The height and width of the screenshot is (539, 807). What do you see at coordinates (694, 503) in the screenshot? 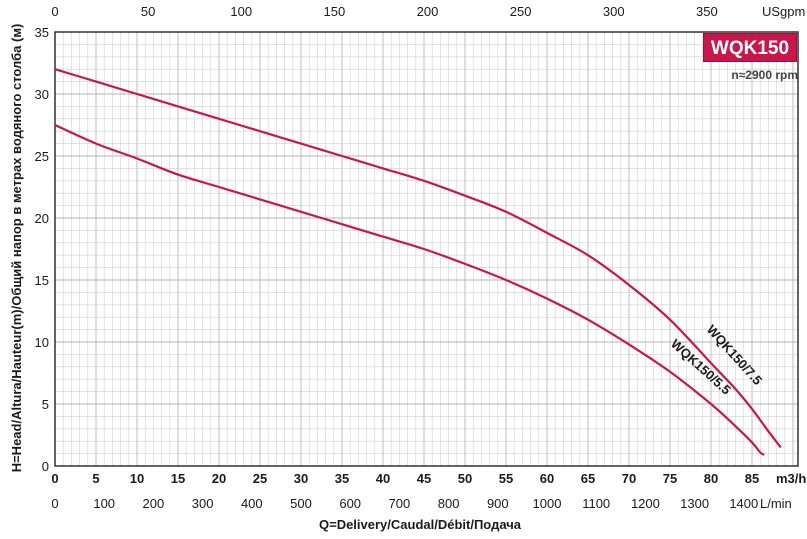
I see `x-tick-label-lpm: 1300` at bounding box center [694, 503].